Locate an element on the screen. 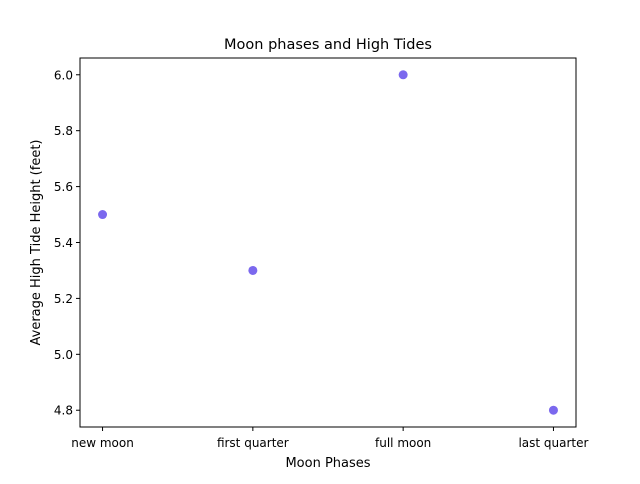 The width and height of the screenshot is (640, 484). y-tick-label: 4.8 is located at coordinates (63, 411).